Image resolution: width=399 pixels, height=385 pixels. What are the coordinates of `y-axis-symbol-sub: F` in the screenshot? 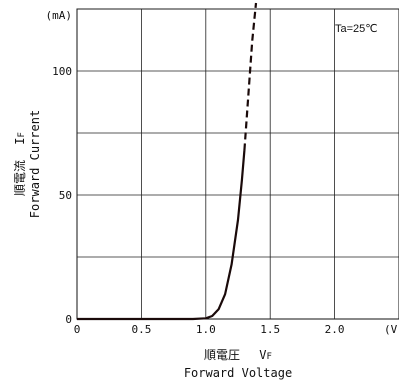 It's located at (22, 134).